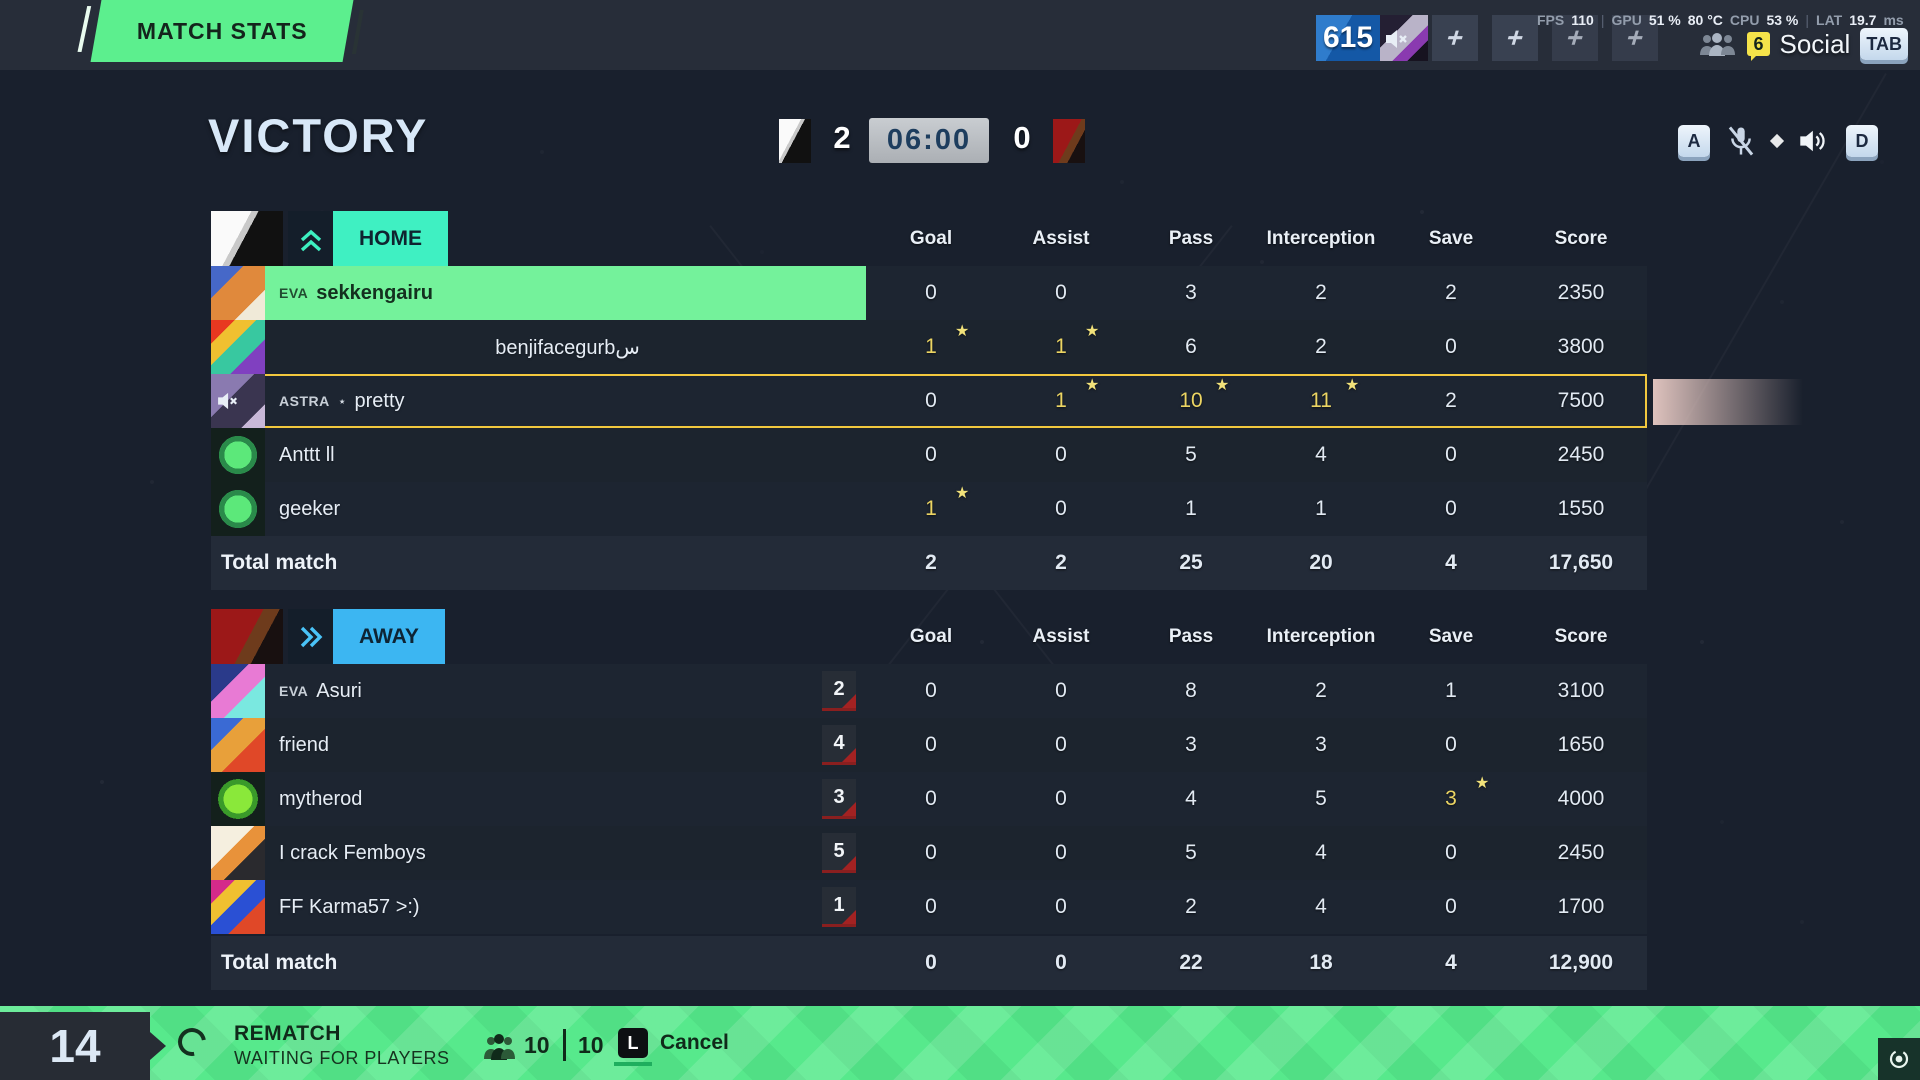 This screenshot has height=1080, width=1920. I want to click on countdown-value: 14, so click(75, 1046).